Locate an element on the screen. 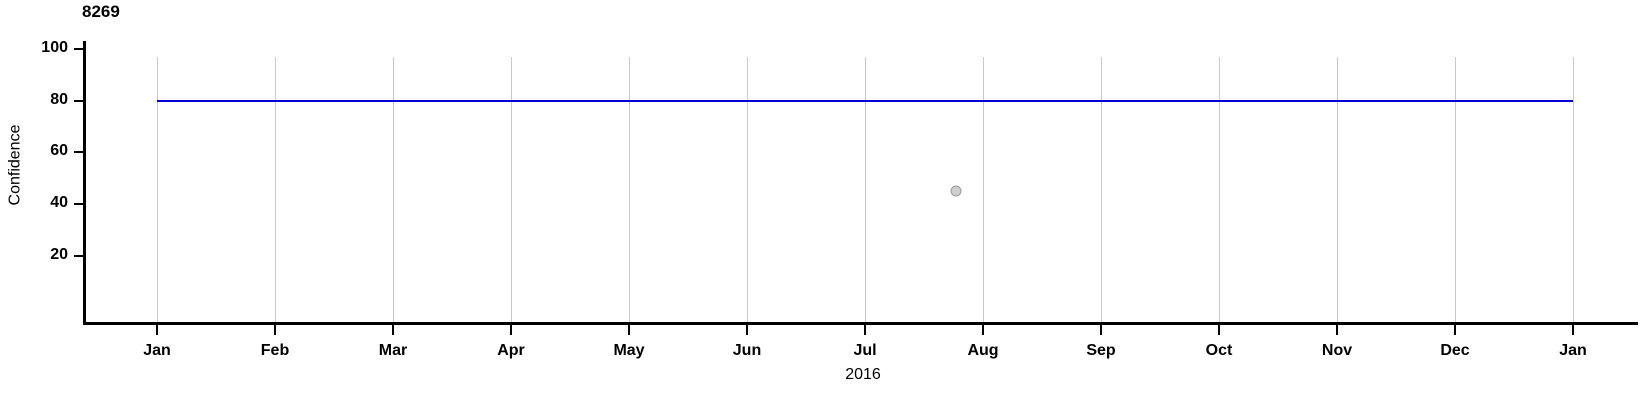 This screenshot has width=1650, height=400. x-tick-label-aug-7: Aug is located at coordinates (983, 350).